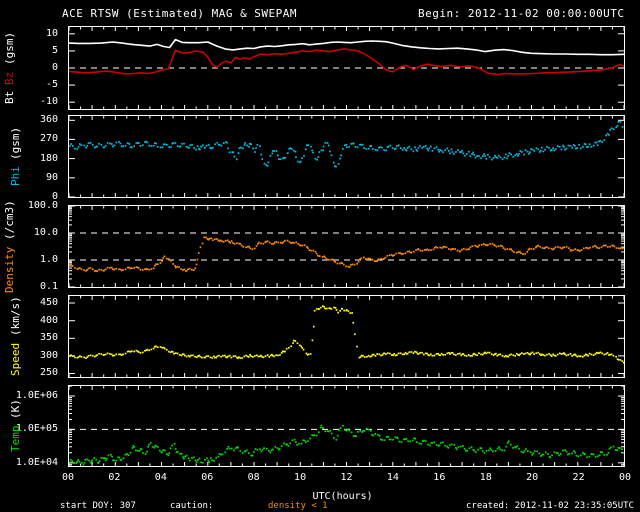  I want to click on y-tick-label: 10, so click(51, 33).